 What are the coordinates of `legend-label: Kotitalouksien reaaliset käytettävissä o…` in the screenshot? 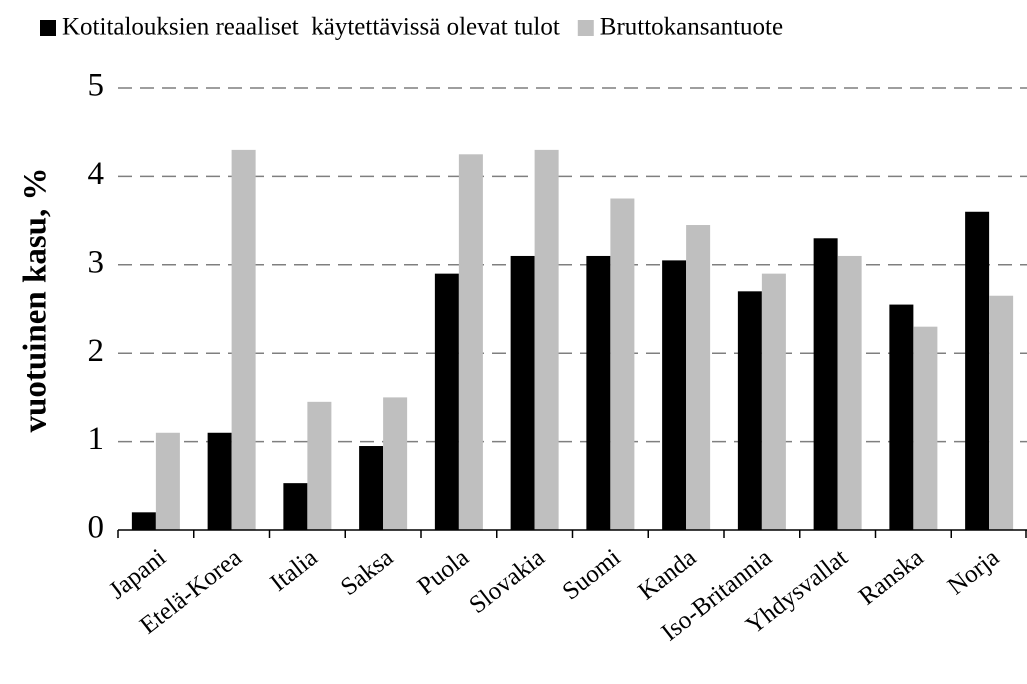 It's located at (311, 27).